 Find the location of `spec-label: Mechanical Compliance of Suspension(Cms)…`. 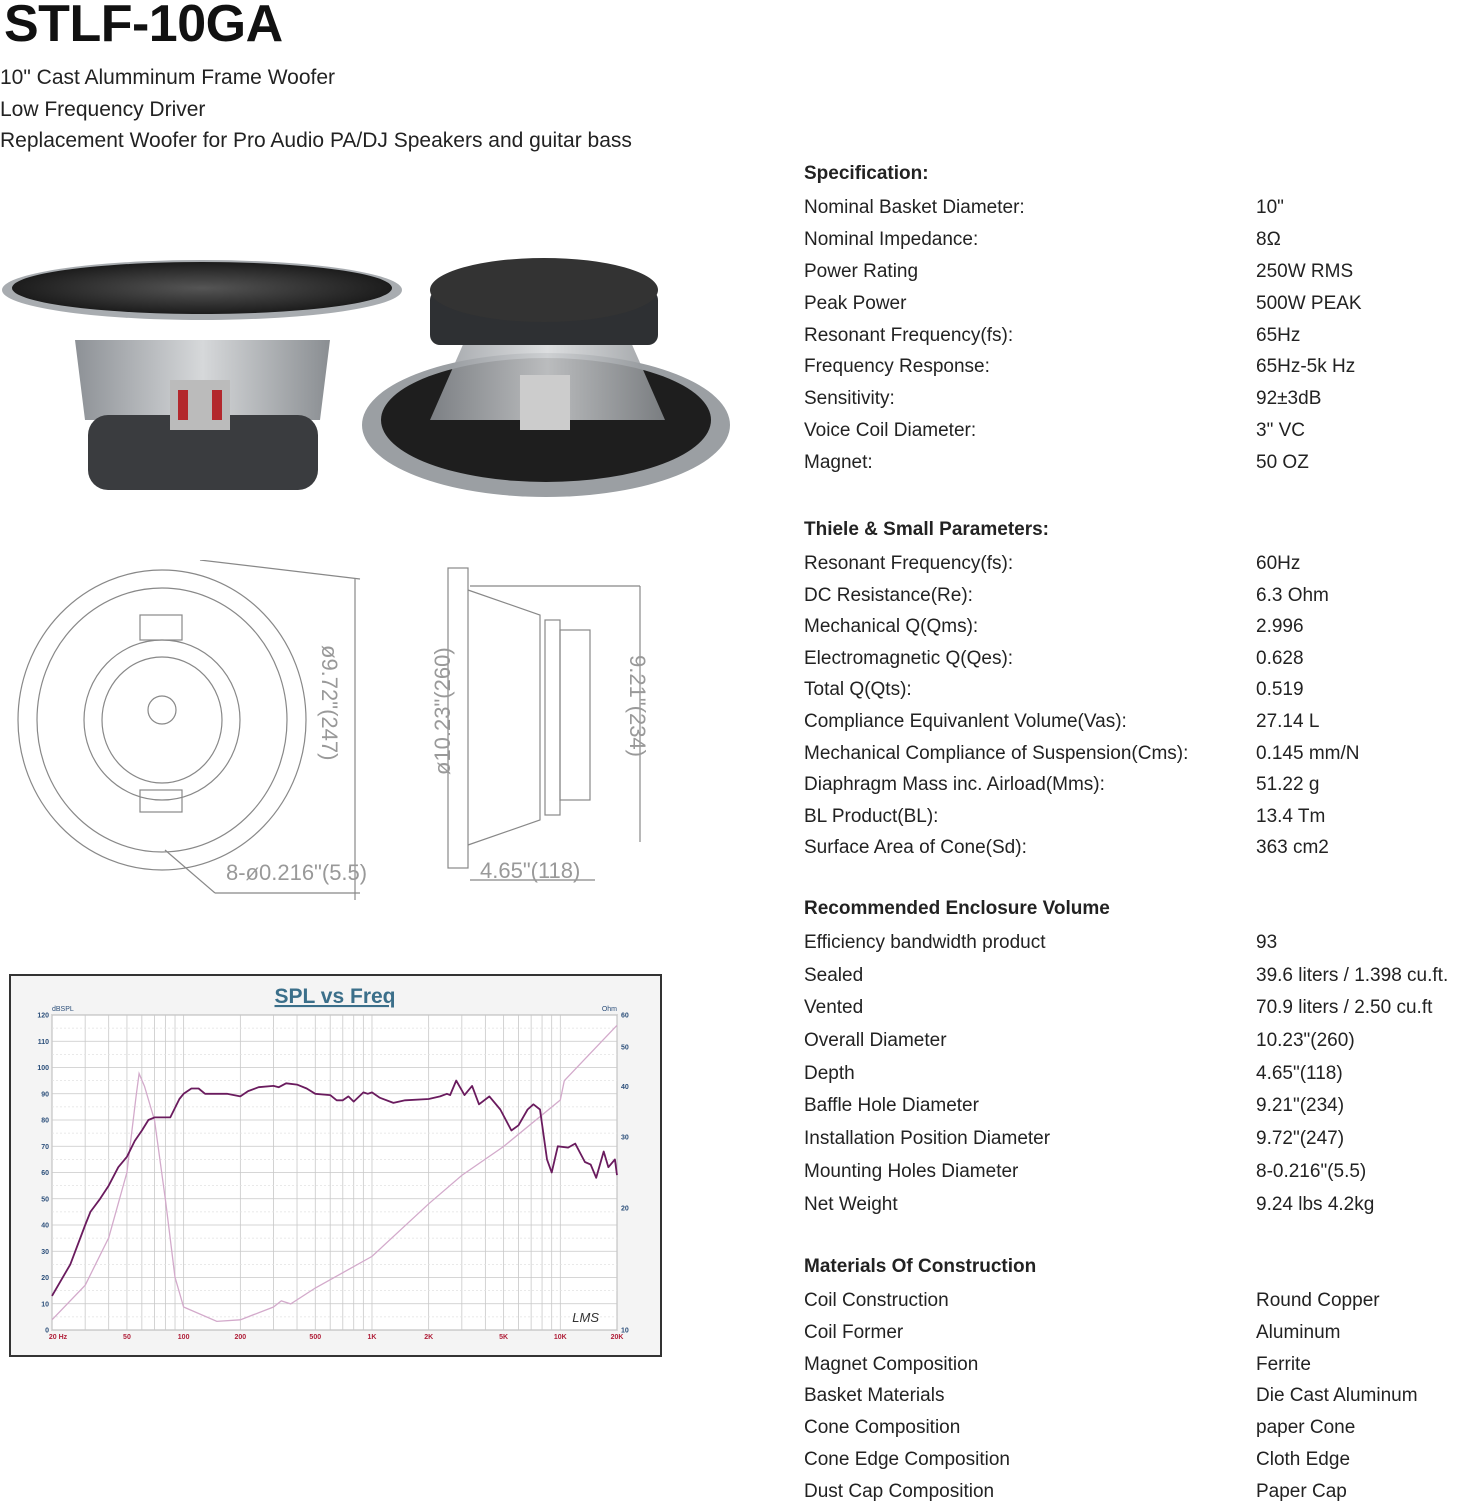

spec-label: Mechanical Compliance of Suspension(Cms)… is located at coordinates (996, 753).